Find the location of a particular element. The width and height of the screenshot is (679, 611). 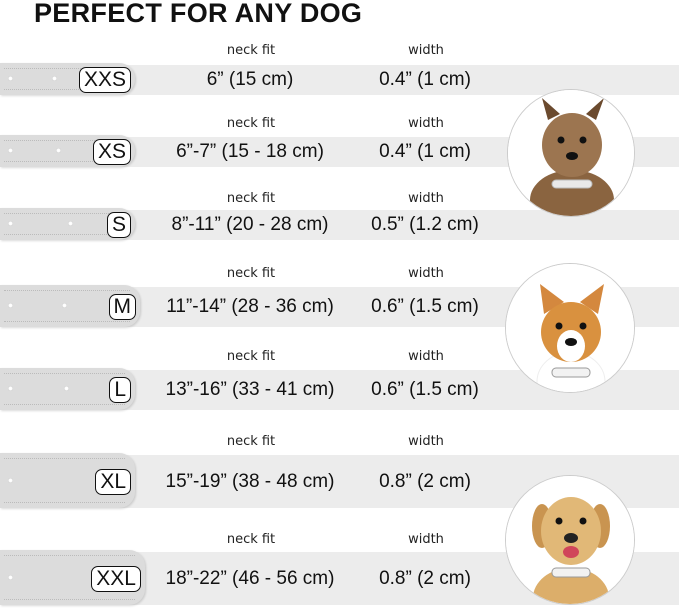

labrador-photo is located at coordinates (570, 540).